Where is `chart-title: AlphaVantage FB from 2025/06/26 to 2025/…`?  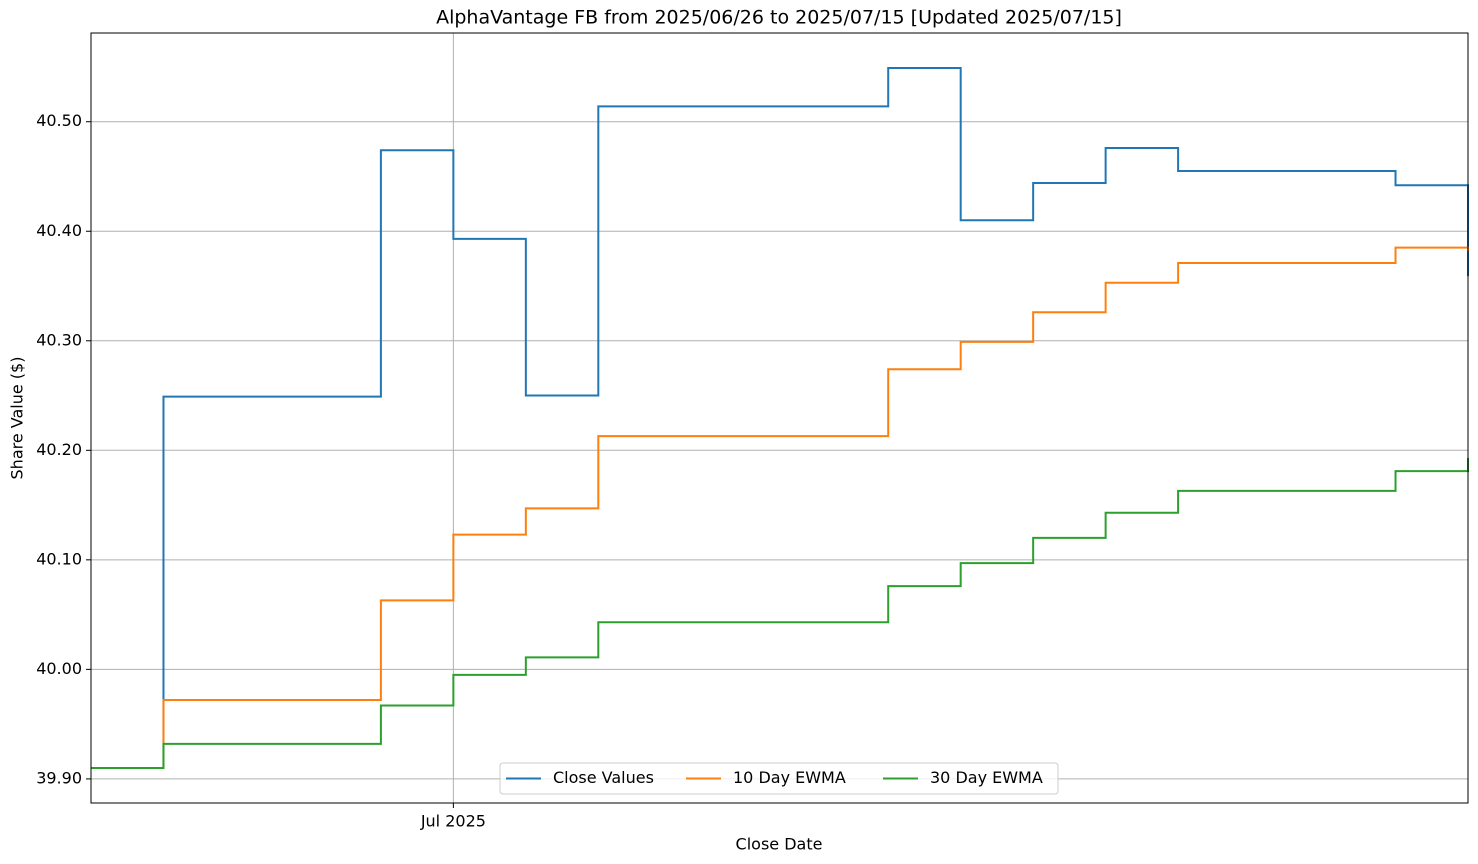
chart-title: AlphaVantage FB from 2025/06/26 to 2025/… is located at coordinates (779, 18).